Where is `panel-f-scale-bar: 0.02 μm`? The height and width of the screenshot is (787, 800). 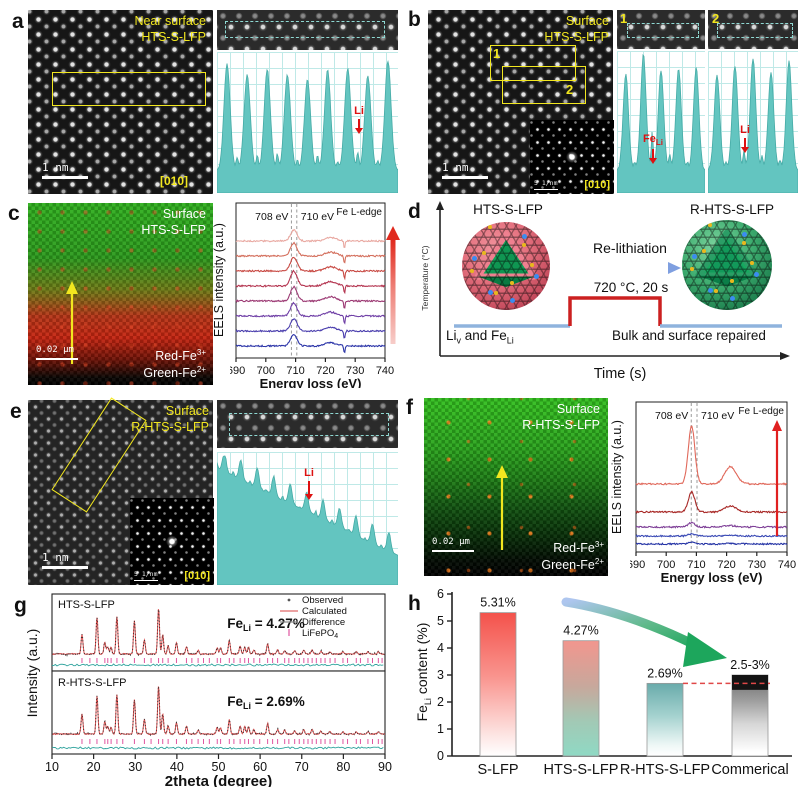 panel-f-scale-bar: 0.02 μm is located at coordinates (453, 544).